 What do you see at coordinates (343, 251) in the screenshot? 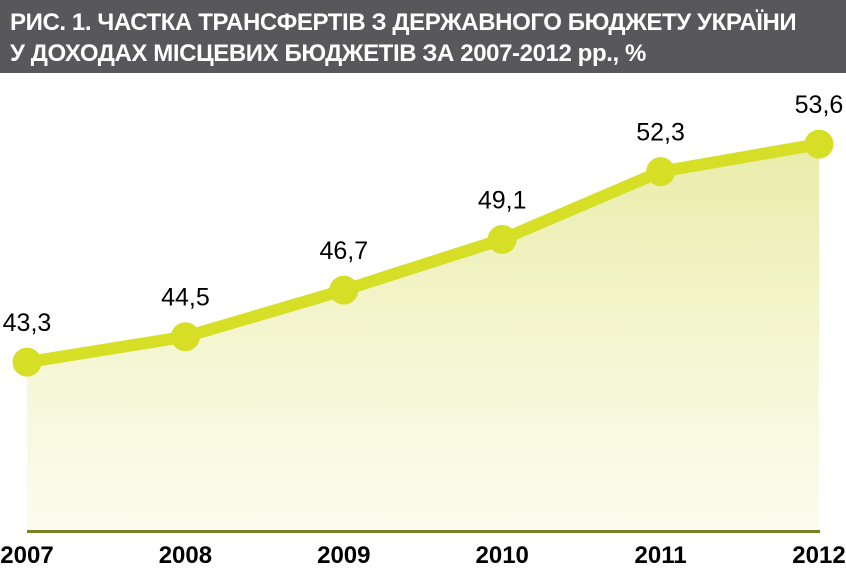
I see `data-point-label-2009: 46,7` at bounding box center [343, 251].